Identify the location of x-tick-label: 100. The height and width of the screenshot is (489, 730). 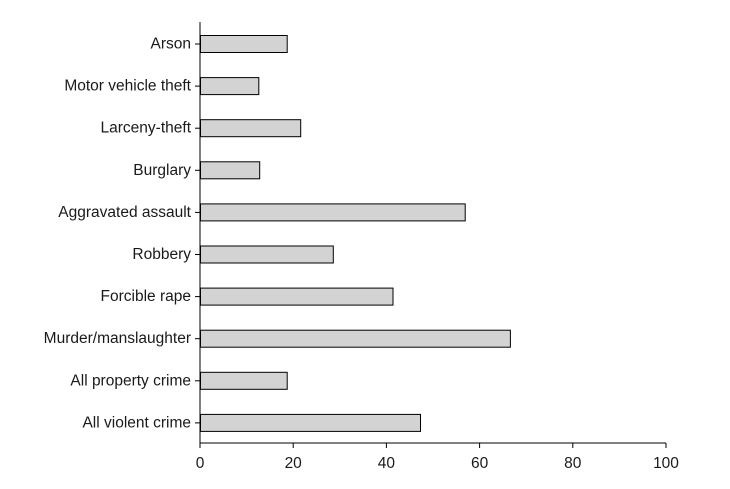
(666, 463).